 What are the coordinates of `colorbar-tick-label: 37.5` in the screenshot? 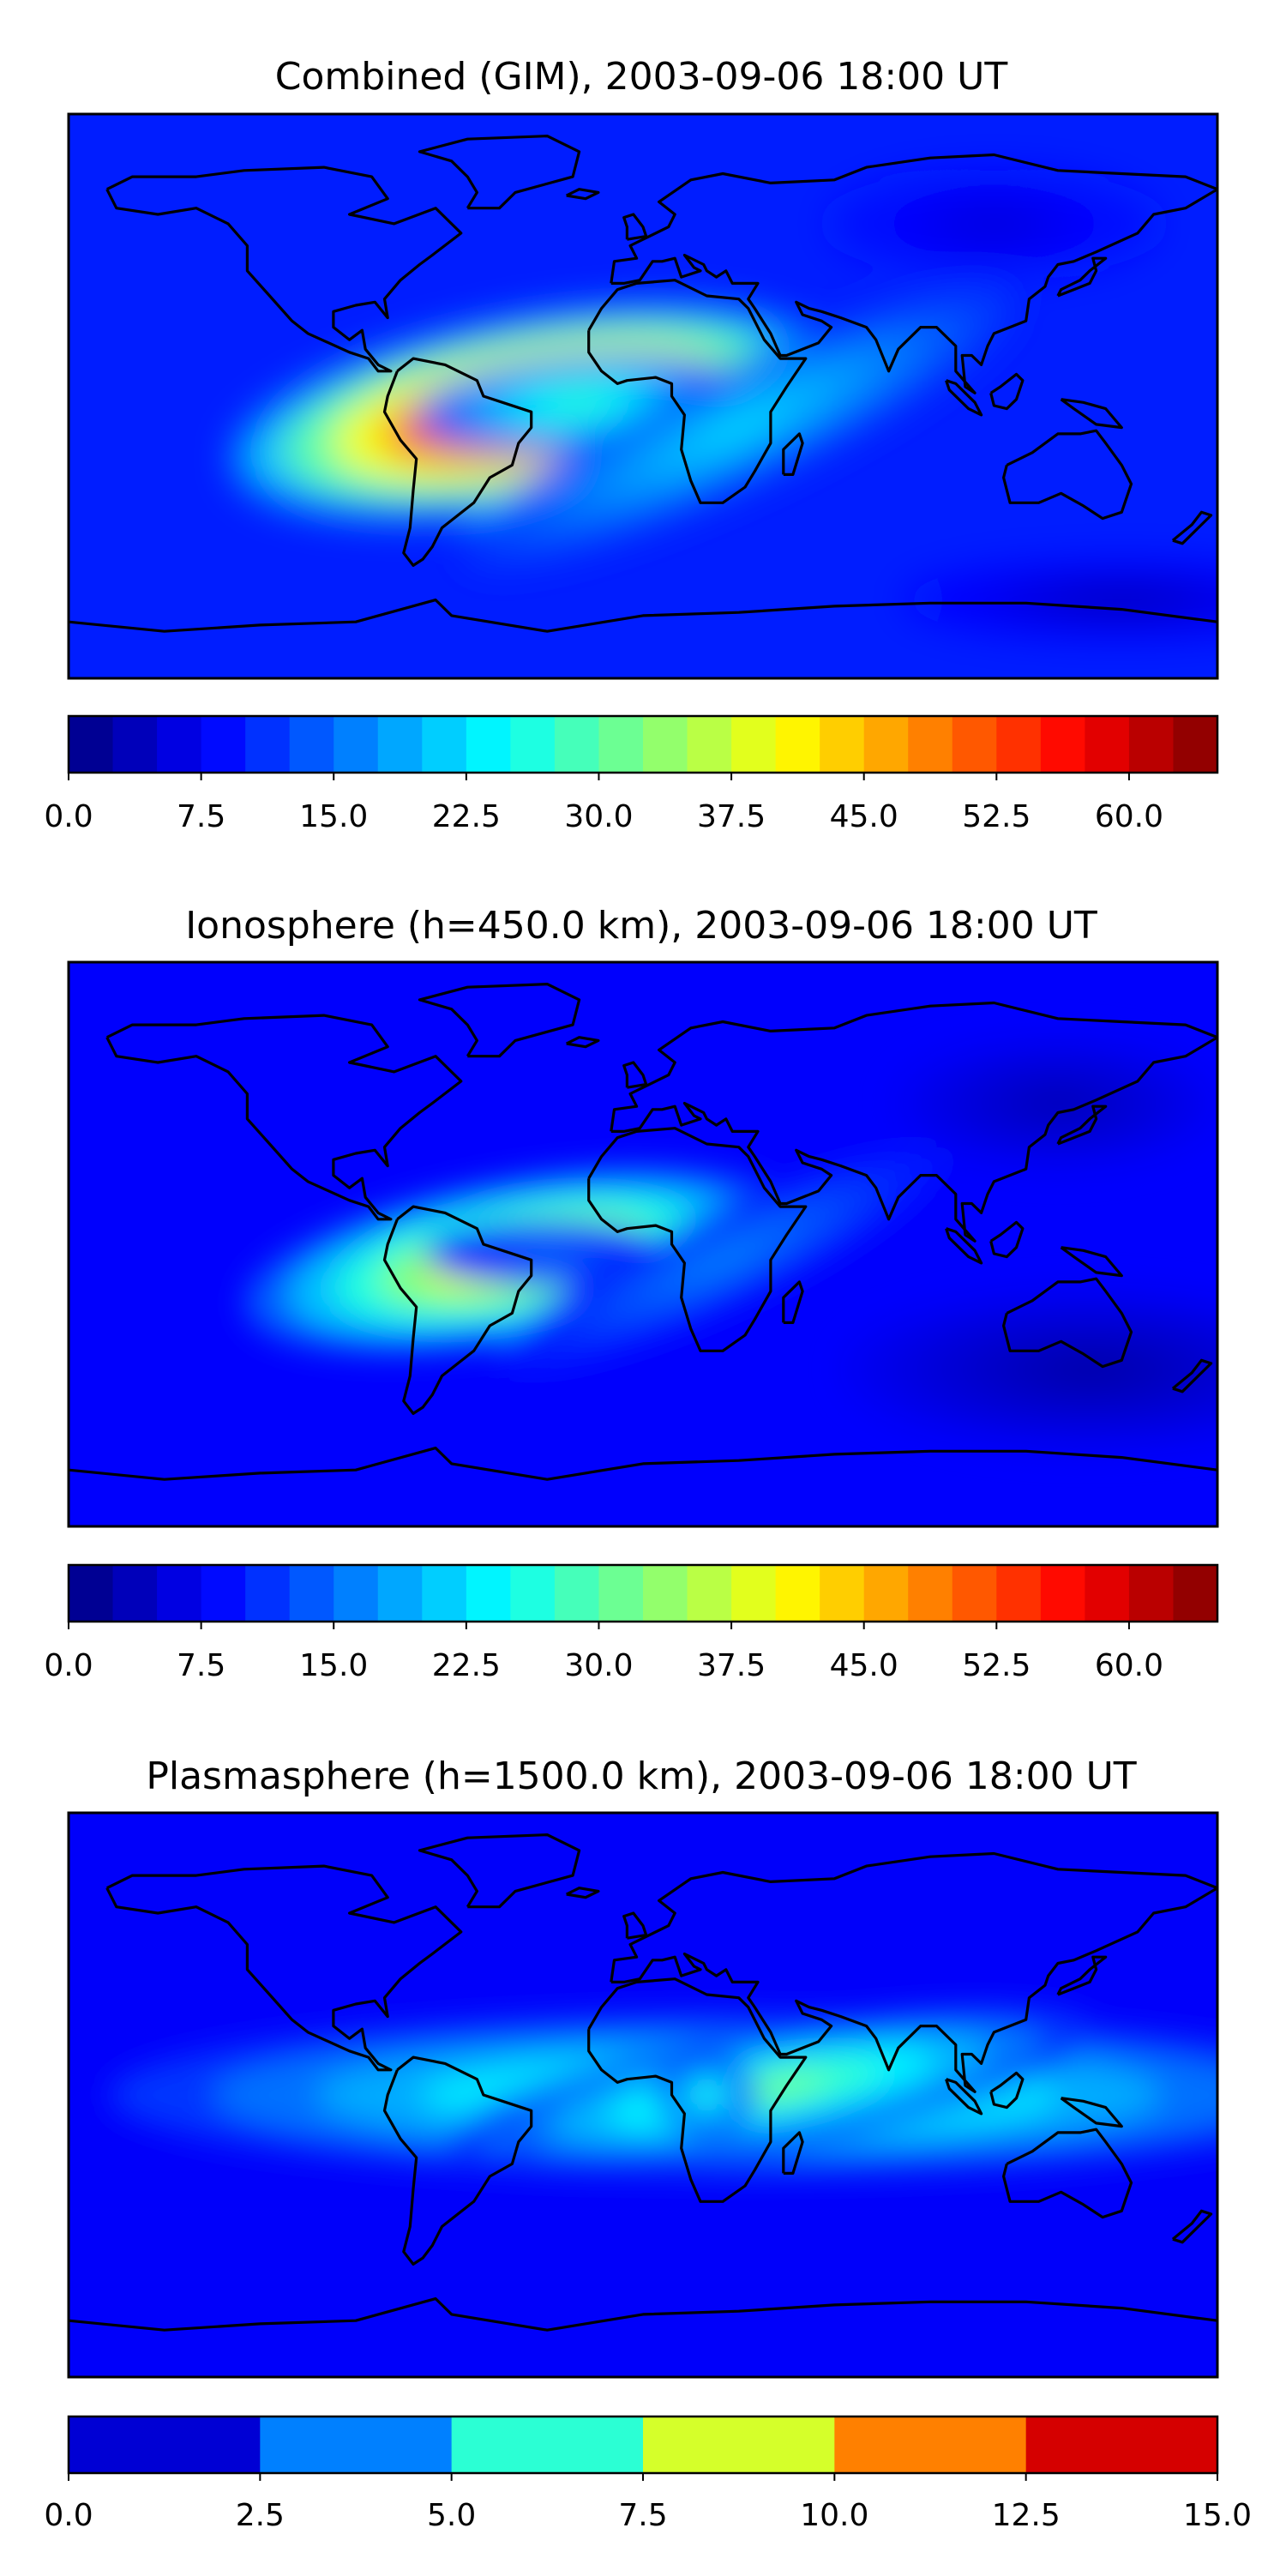 It's located at (731, 816).